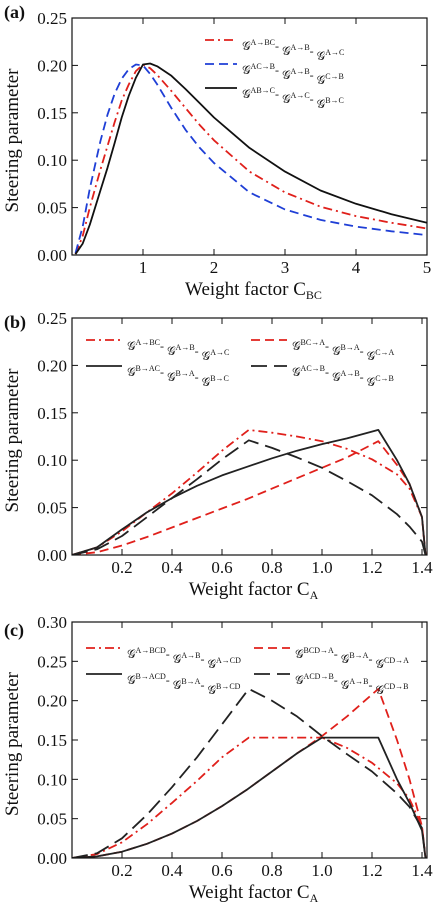 The width and height of the screenshot is (436, 906). Describe the element at coordinates (285, 267) in the screenshot. I see `x-tick-label: 3` at that location.